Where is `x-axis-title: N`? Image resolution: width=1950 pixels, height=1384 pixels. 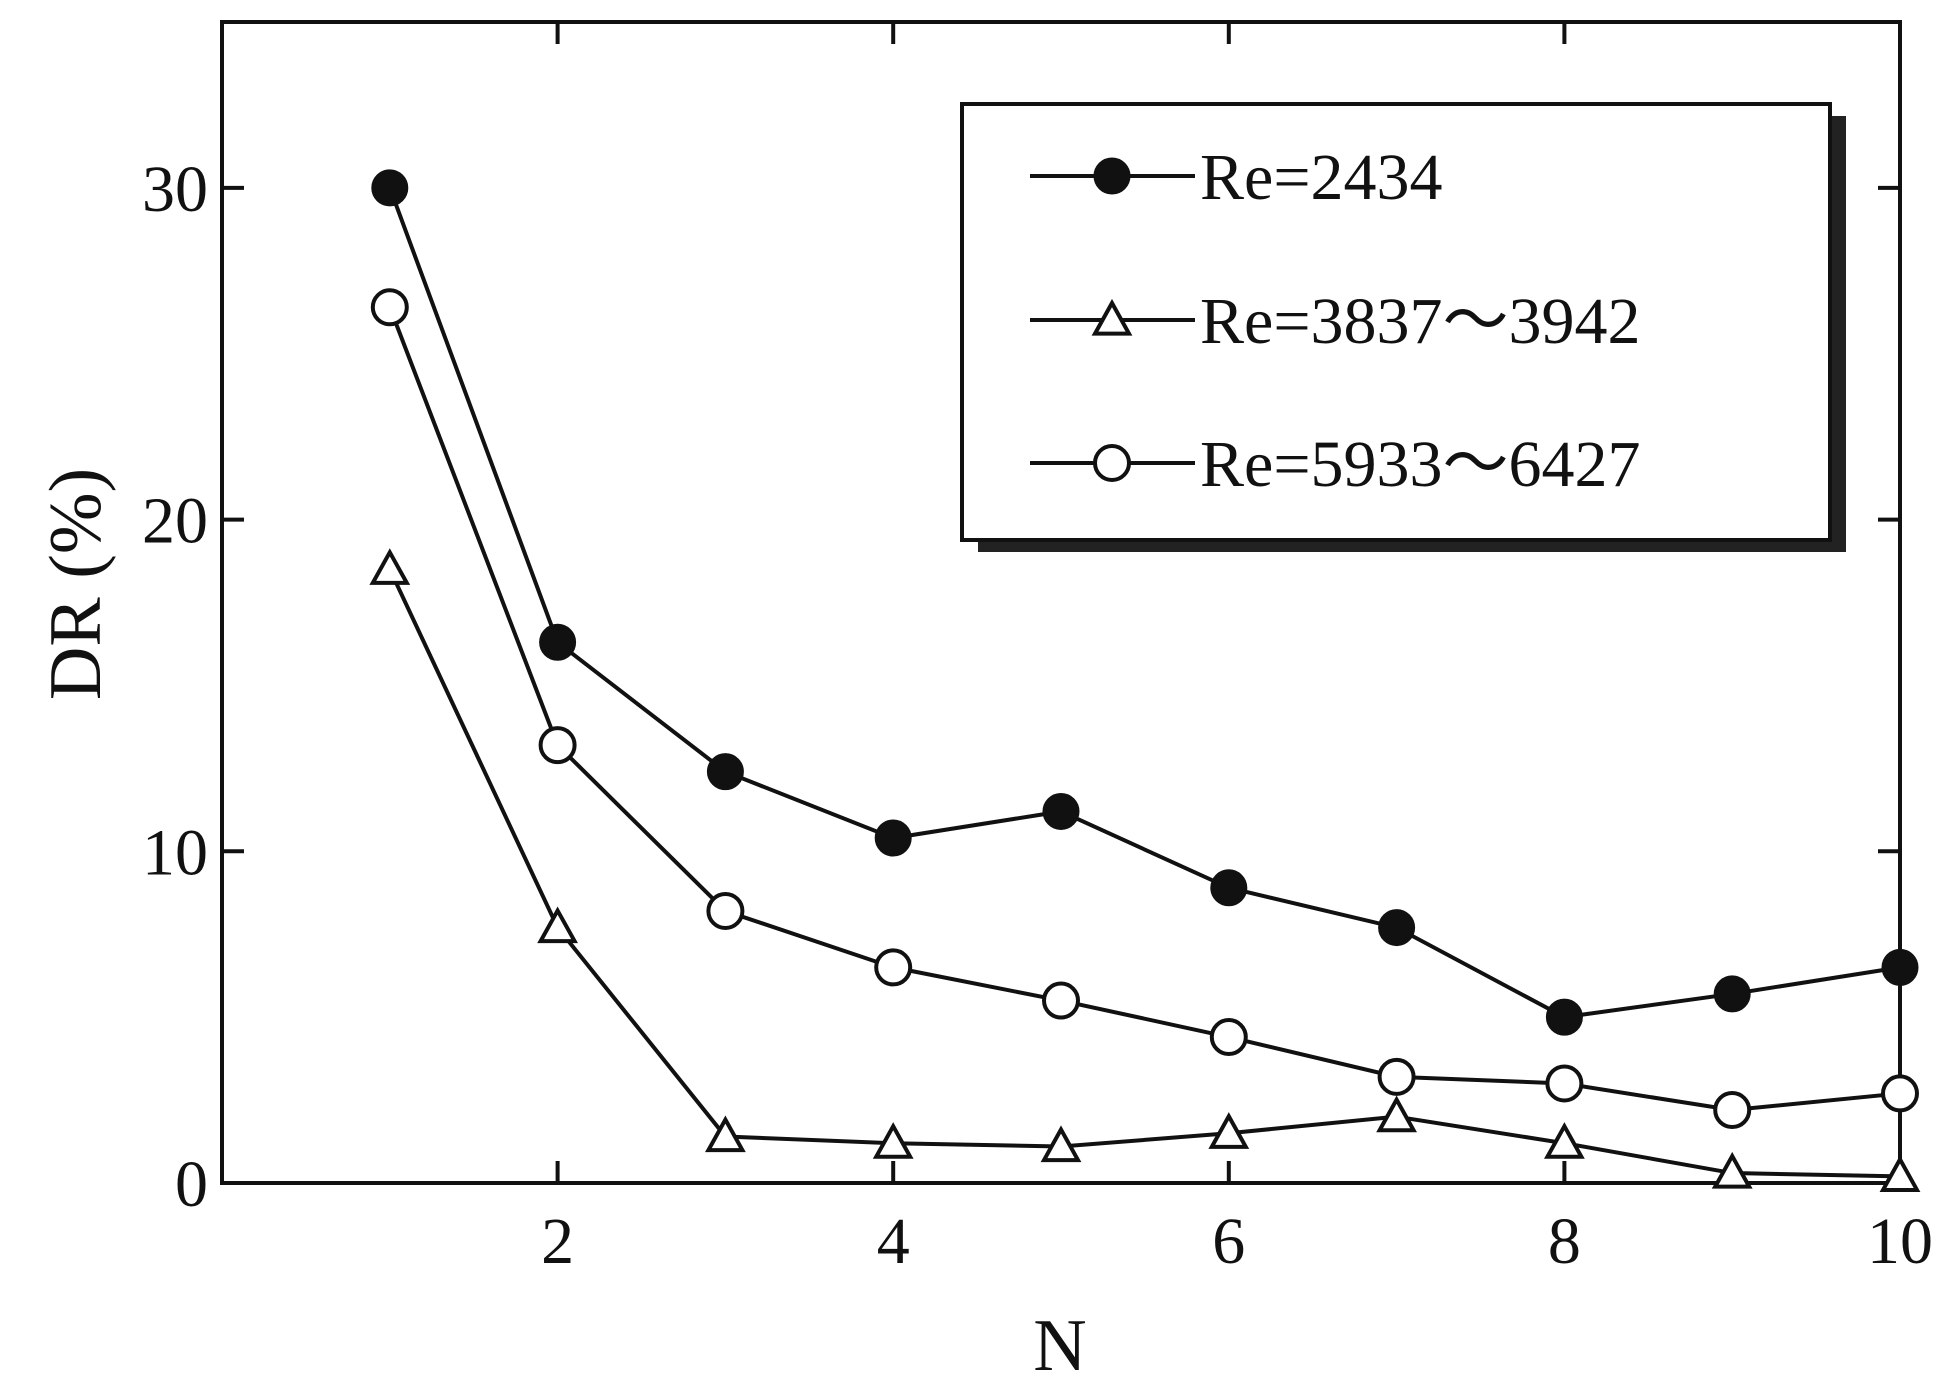 x-axis-title: N is located at coordinates (1059, 1344).